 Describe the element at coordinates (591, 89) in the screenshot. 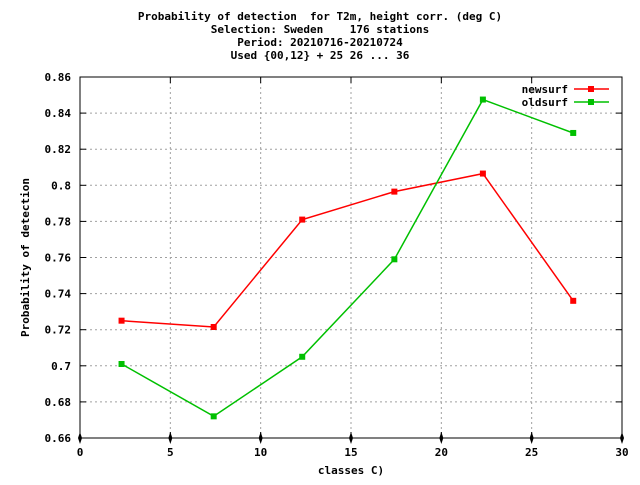

I see `legend-marker-newsurf` at that location.